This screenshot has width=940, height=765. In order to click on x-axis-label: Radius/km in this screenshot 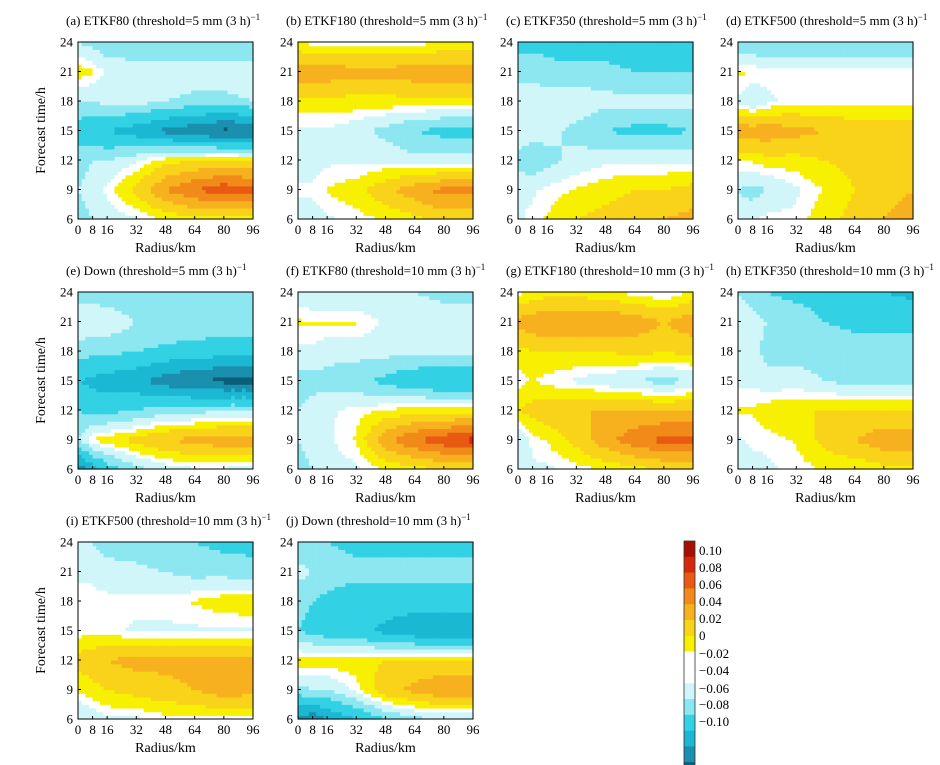, I will do `click(165, 248)`.